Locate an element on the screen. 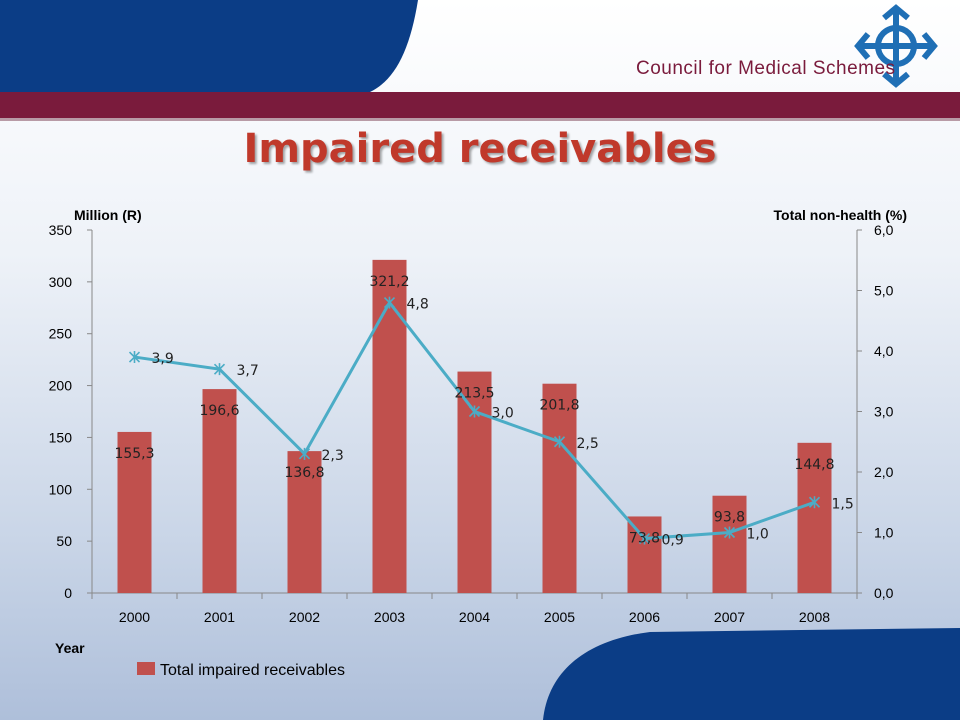 The height and width of the screenshot is (720, 960). right-tick-label: 2,0 is located at coordinates (884, 472).